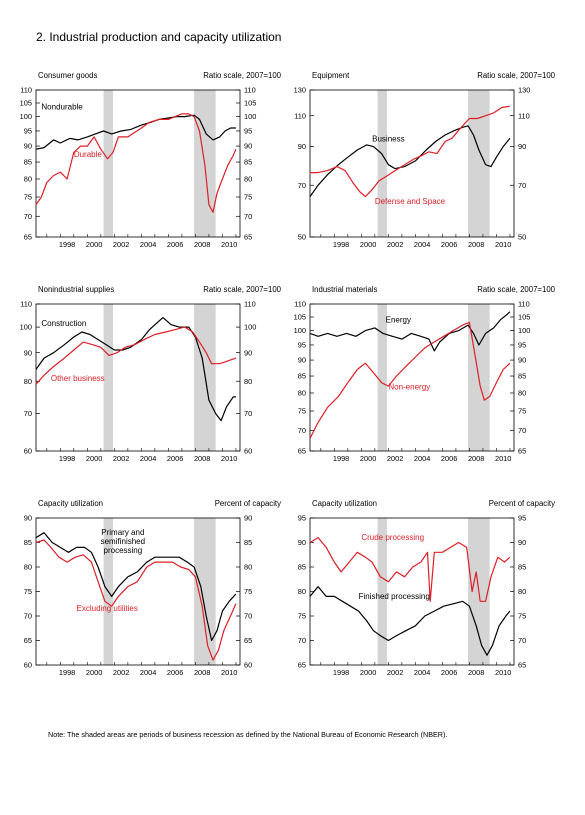 This screenshot has height=815, width=585. I want to click on y-tick-label-left: 105, so click(26, 103).